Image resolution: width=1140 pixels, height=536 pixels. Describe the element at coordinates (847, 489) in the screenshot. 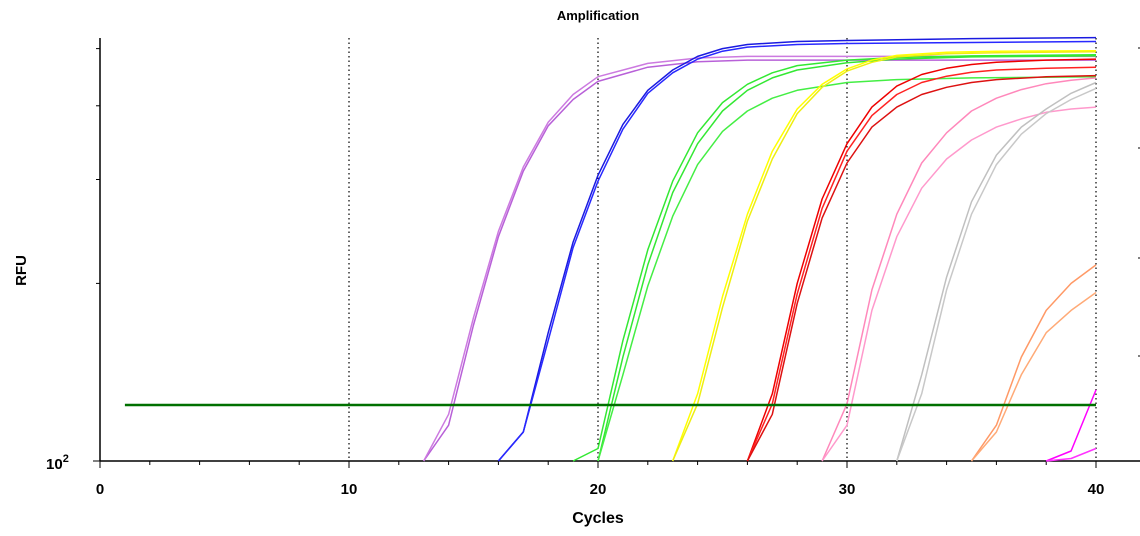

I see `x-tick-label: 30` at that location.